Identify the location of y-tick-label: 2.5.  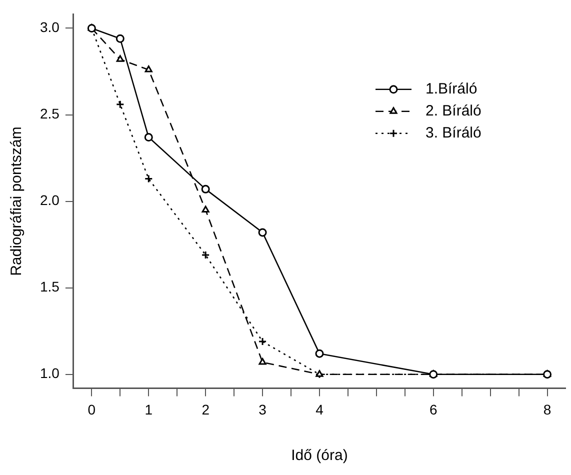
(50, 114).